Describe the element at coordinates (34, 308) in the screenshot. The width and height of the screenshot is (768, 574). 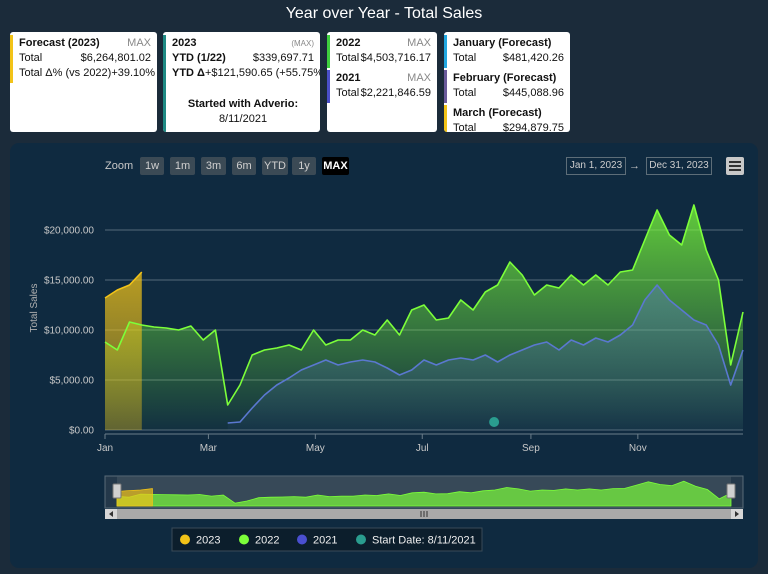
I see `y-axis-title: Total Sales` at that location.